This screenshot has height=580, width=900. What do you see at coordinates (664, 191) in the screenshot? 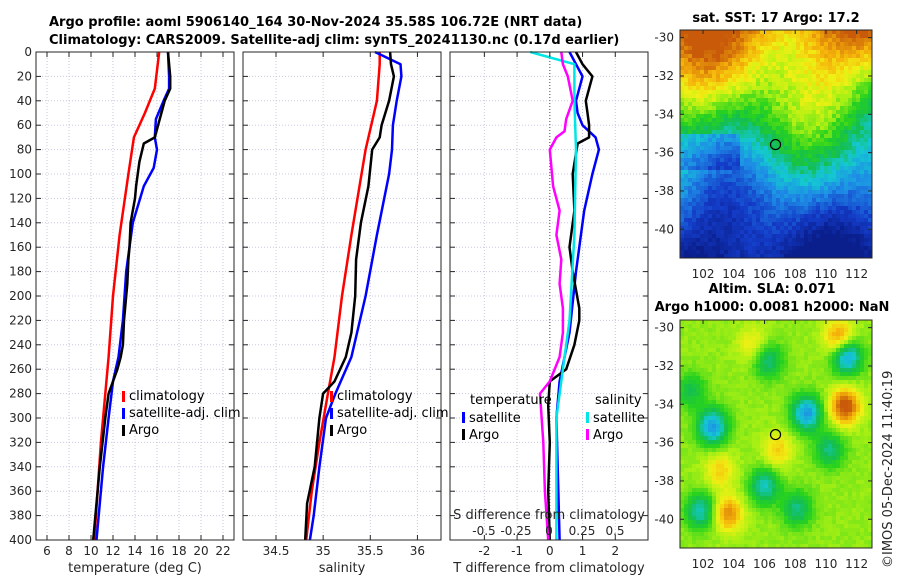
I see `y-tick-label: -38` at bounding box center [664, 191].